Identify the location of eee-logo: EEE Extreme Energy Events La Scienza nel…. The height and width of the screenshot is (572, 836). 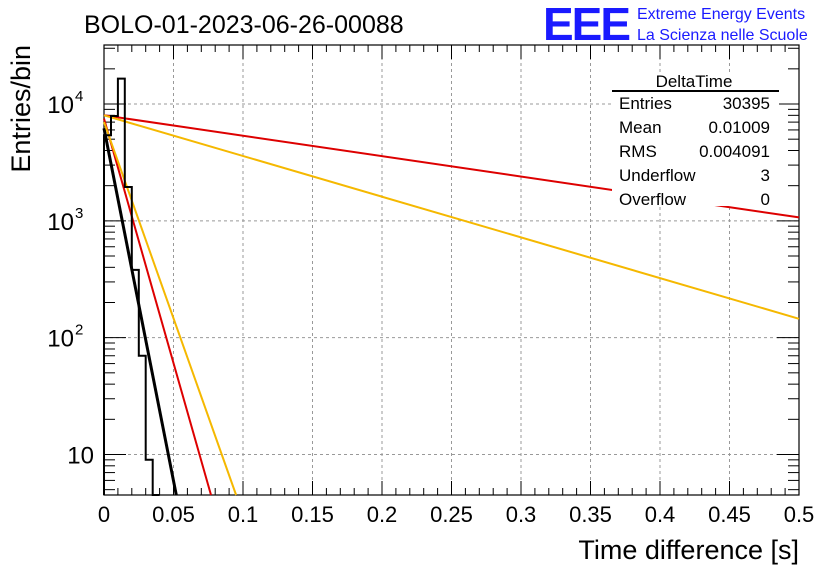
(675, 25).